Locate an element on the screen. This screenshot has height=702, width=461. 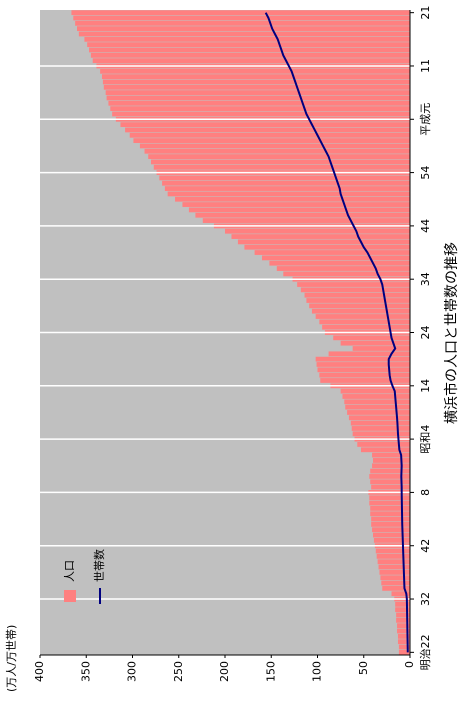
x-tick-label: 24 is located at coordinates (425, 333).